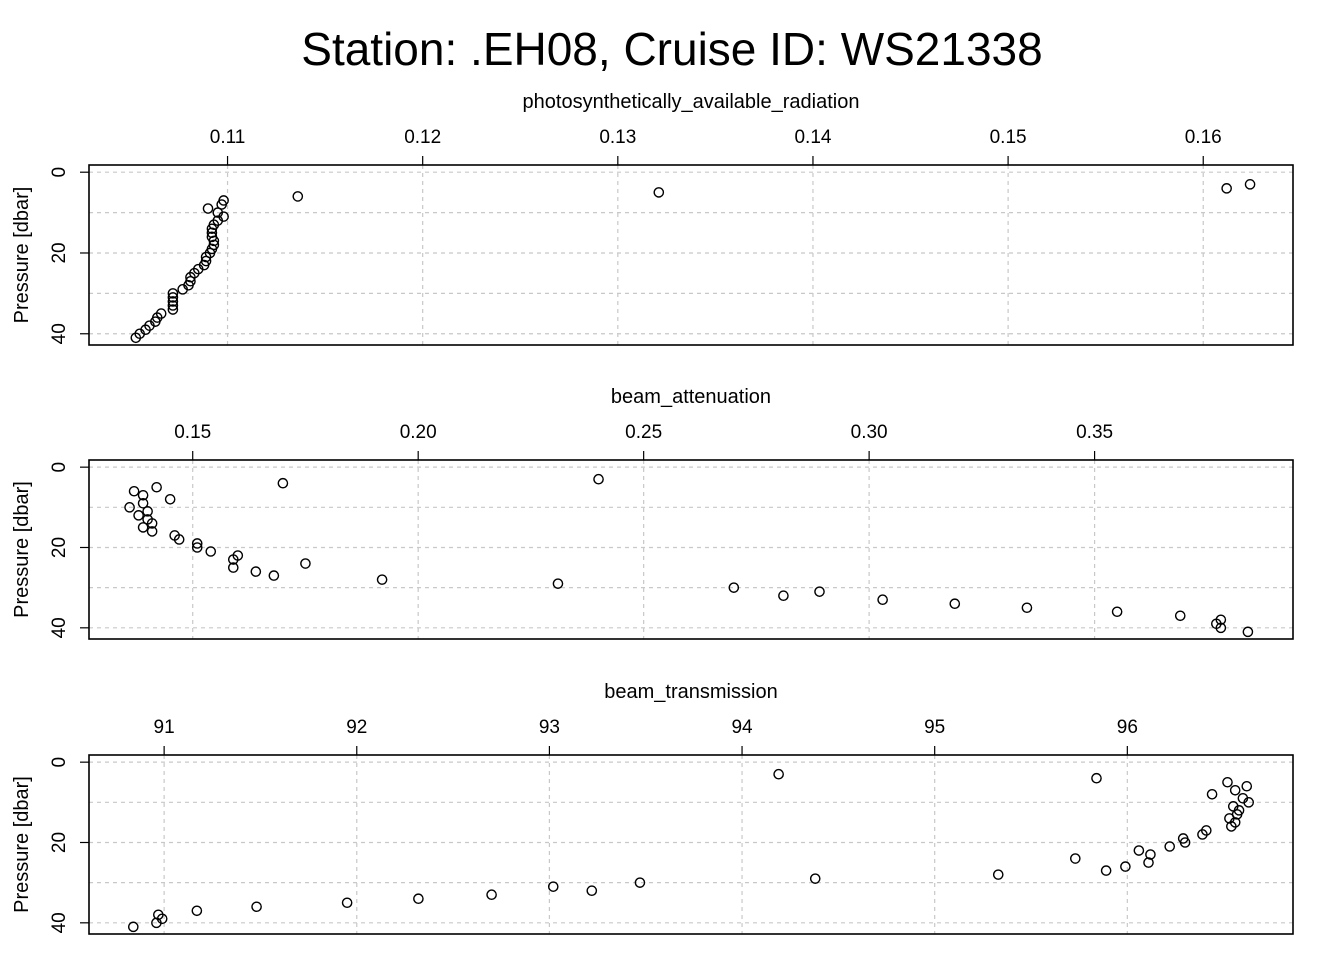 The image size is (1344, 960). What do you see at coordinates (1127, 727) in the screenshot?
I see `x-tick-label: 96` at bounding box center [1127, 727].